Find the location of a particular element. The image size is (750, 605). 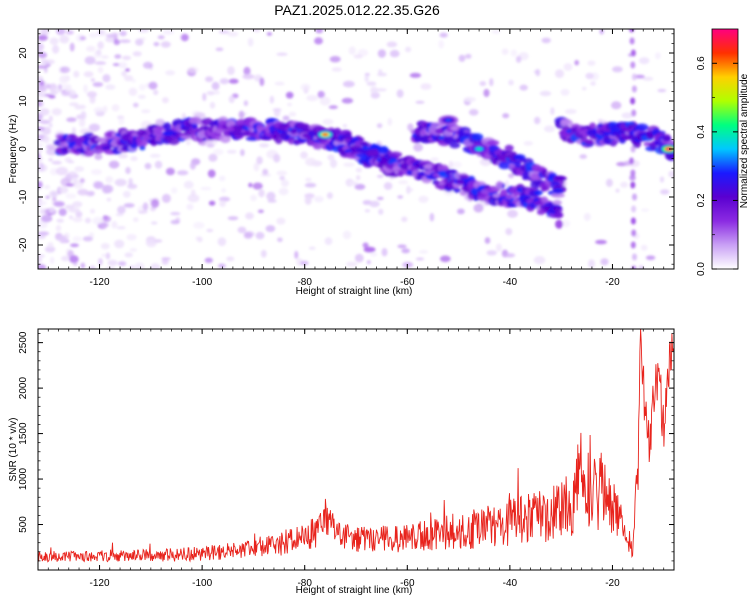

x-tick-label: -100 is located at coordinates (202, 583).